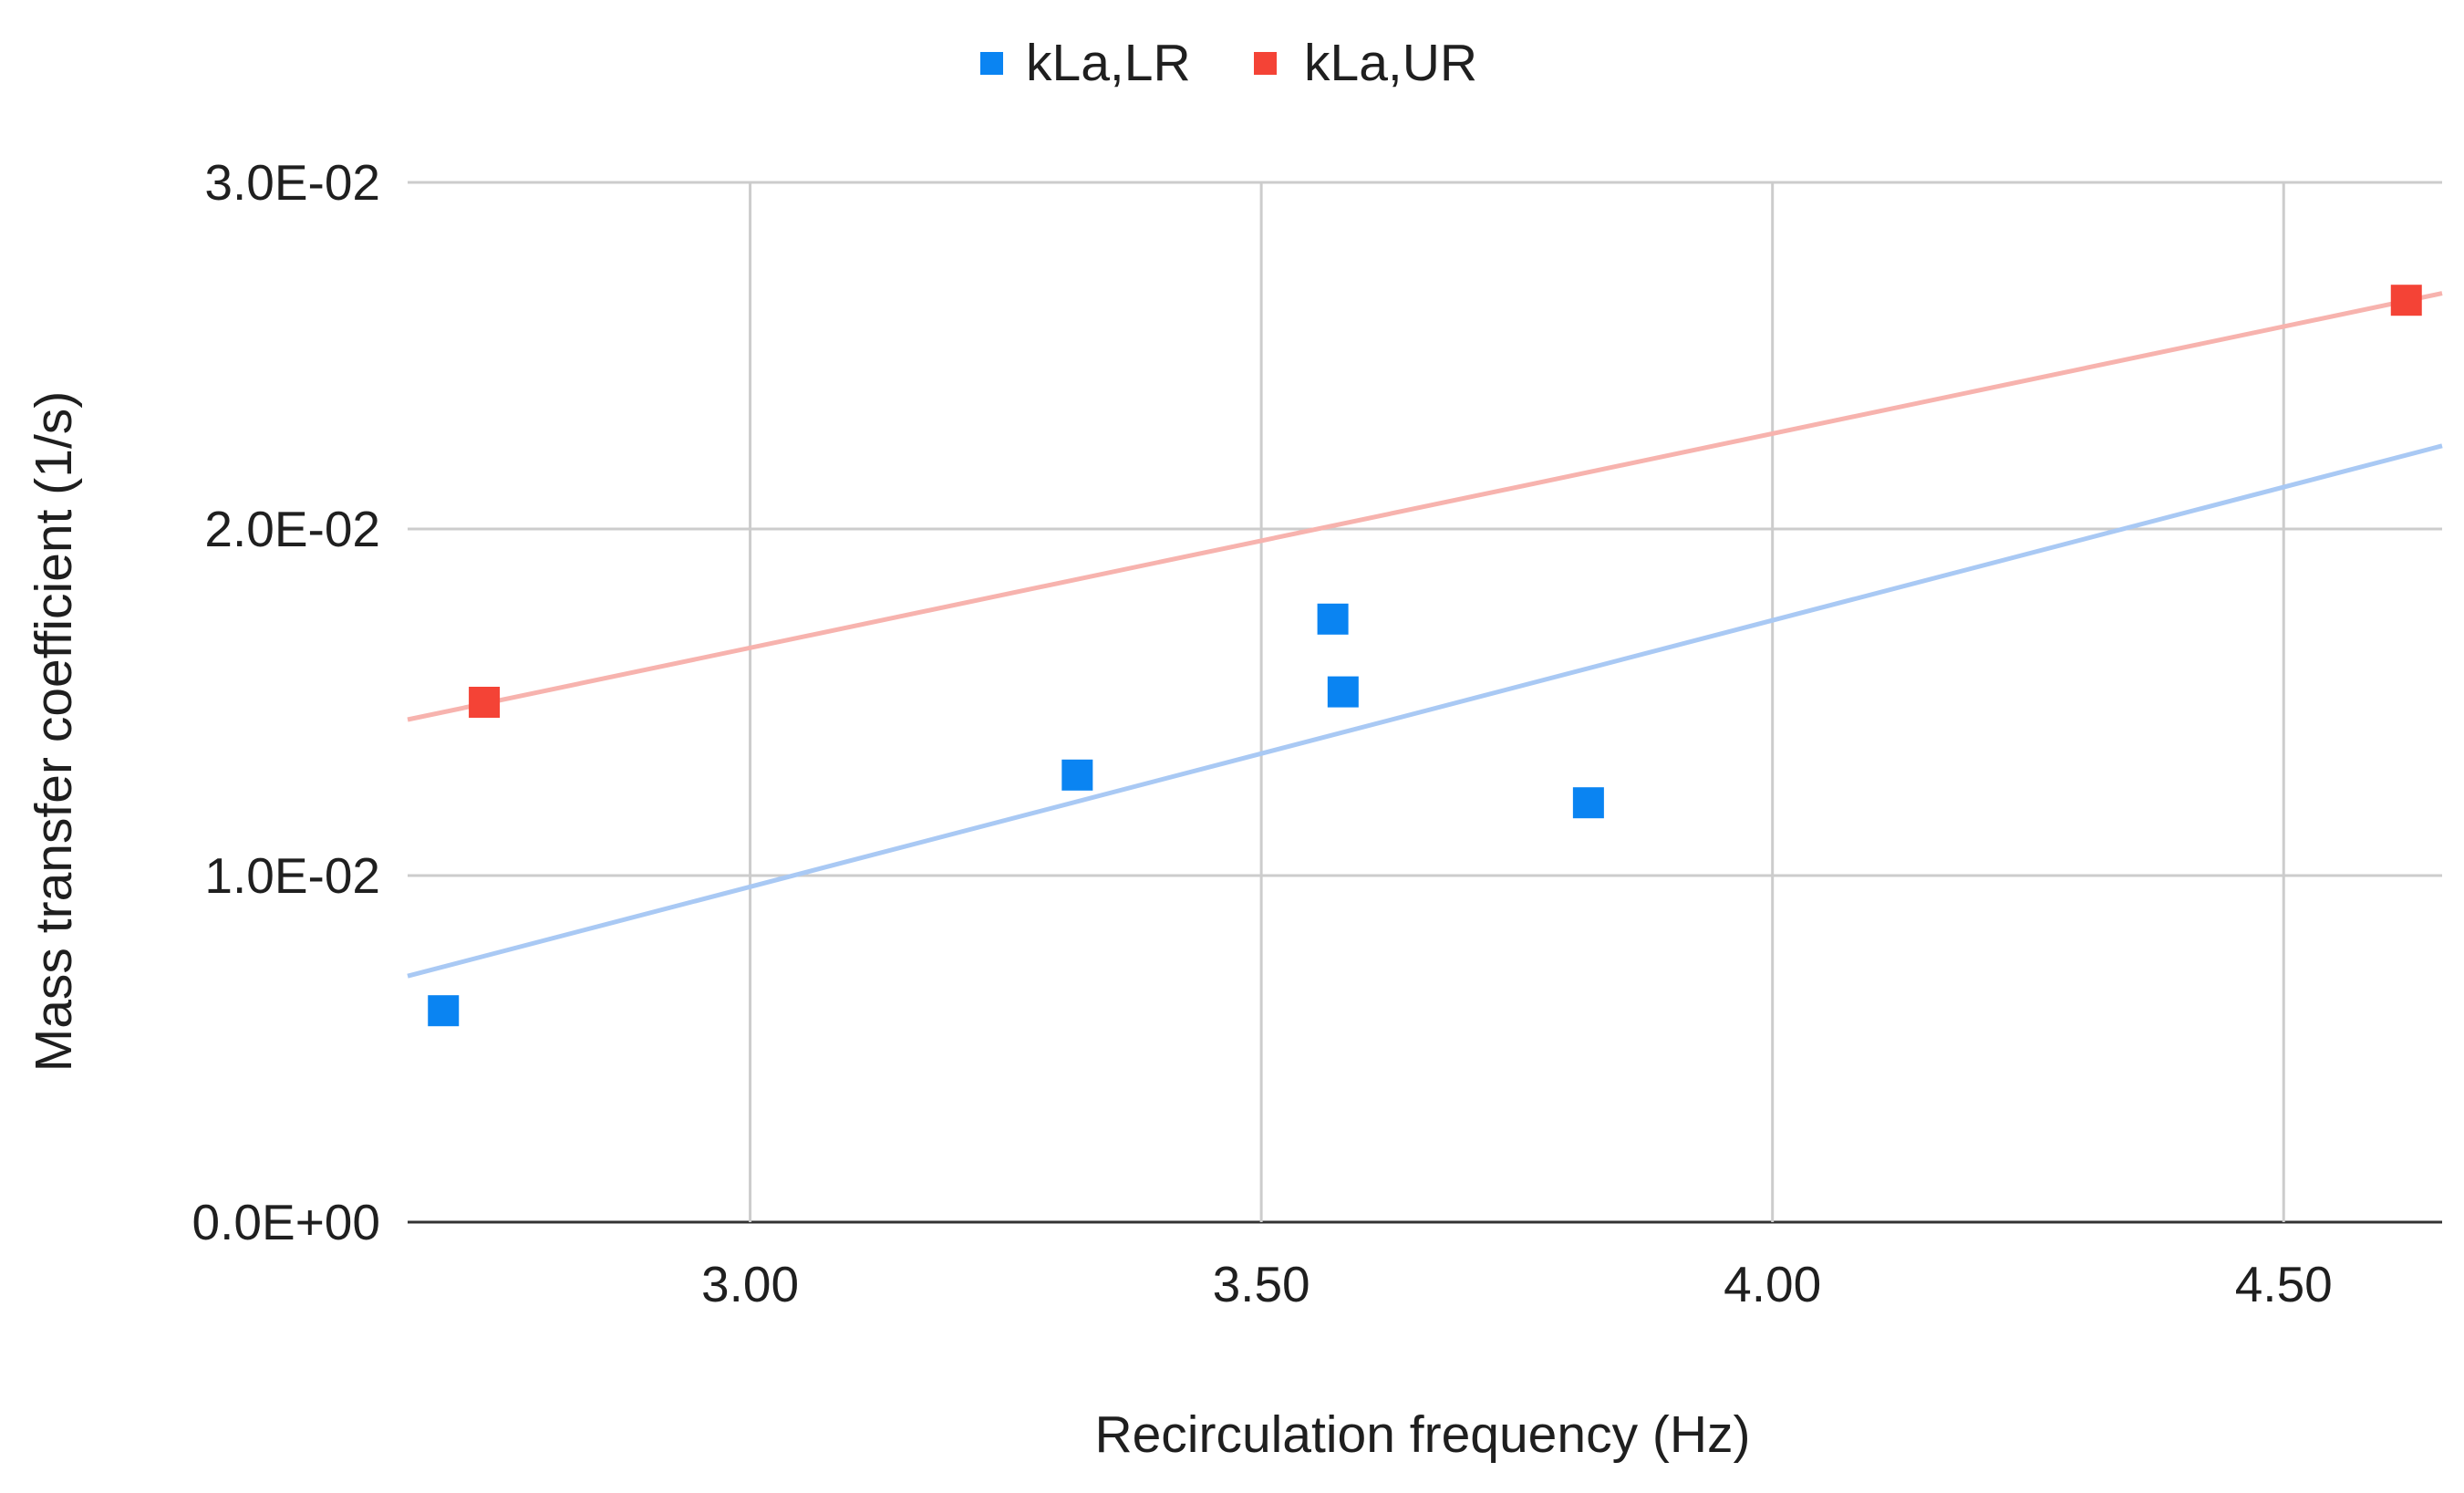  What do you see at coordinates (292, 876) in the screenshot?
I see `y-tick-label: 1.0E-02` at bounding box center [292, 876].